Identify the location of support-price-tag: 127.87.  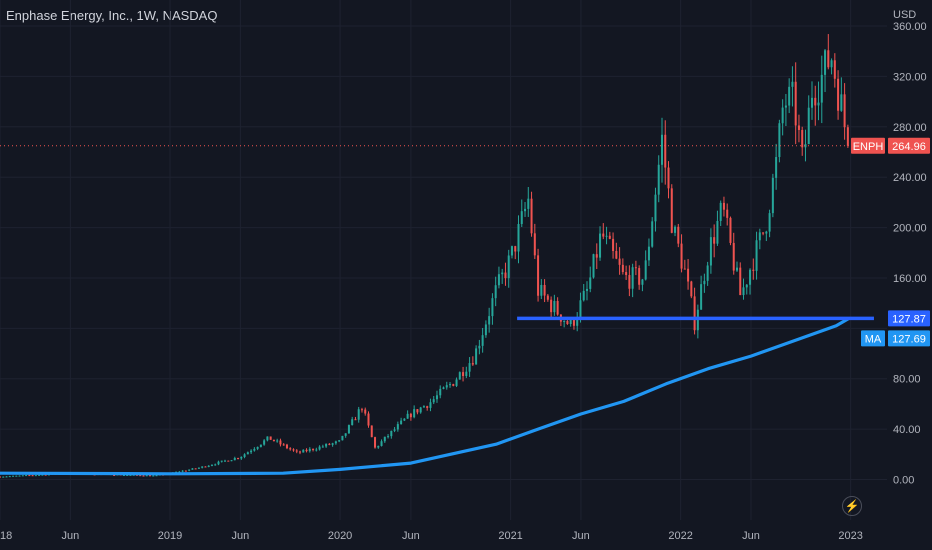
(909, 318).